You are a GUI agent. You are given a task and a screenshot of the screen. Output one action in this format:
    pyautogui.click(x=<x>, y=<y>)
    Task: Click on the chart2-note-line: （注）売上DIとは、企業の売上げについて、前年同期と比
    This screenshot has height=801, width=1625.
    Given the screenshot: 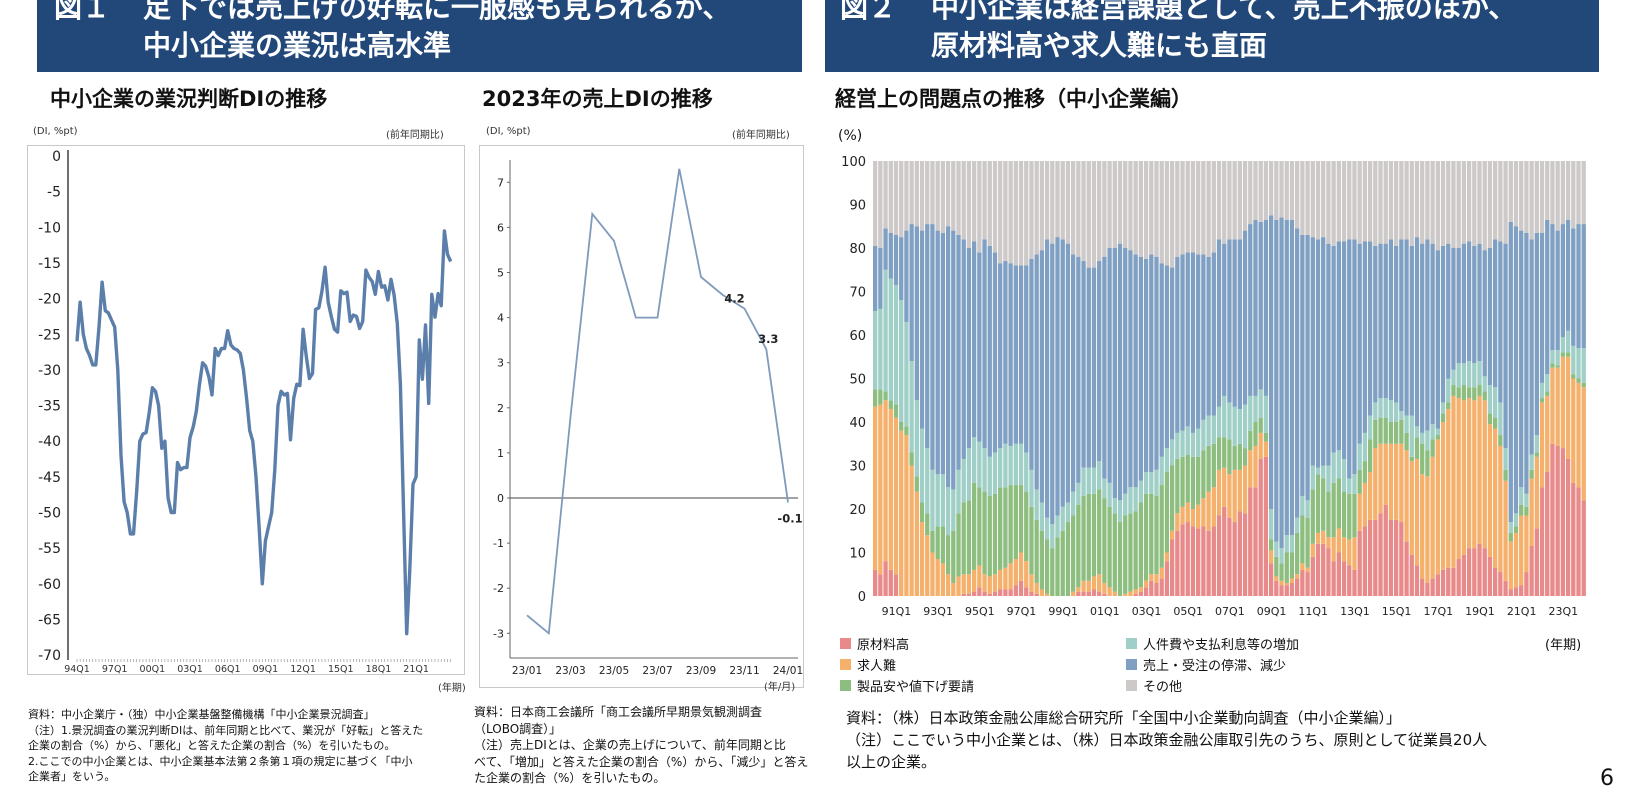 What is the action you would take?
    pyautogui.click(x=630, y=745)
    